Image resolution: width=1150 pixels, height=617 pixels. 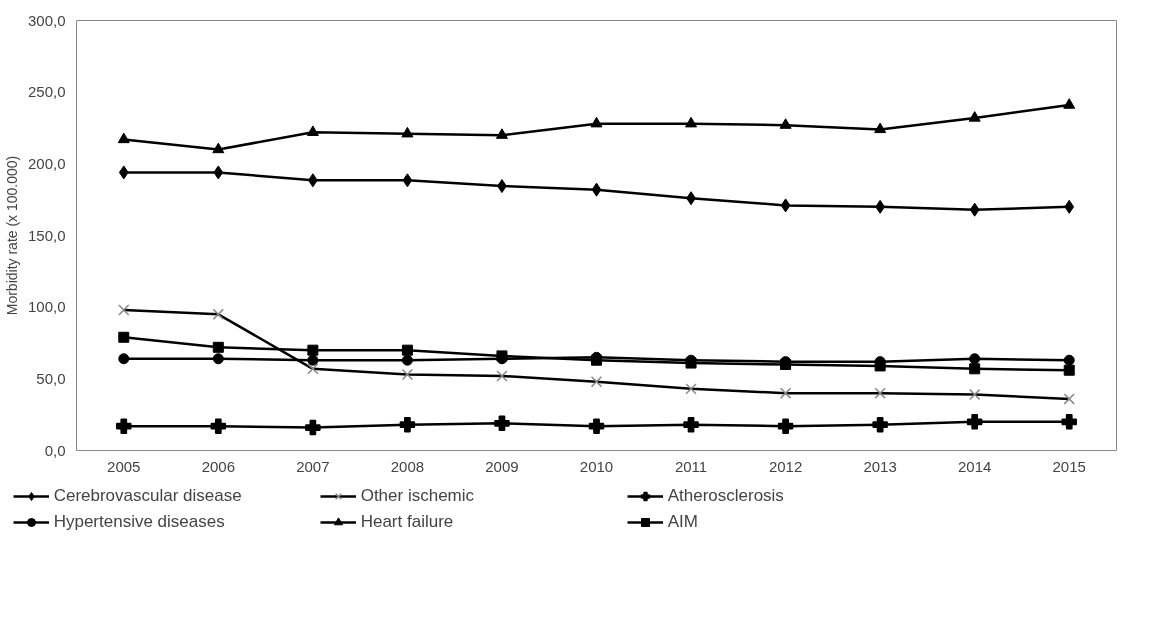 I want to click on x-tick-label: 2005, so click(x=124, y=466).